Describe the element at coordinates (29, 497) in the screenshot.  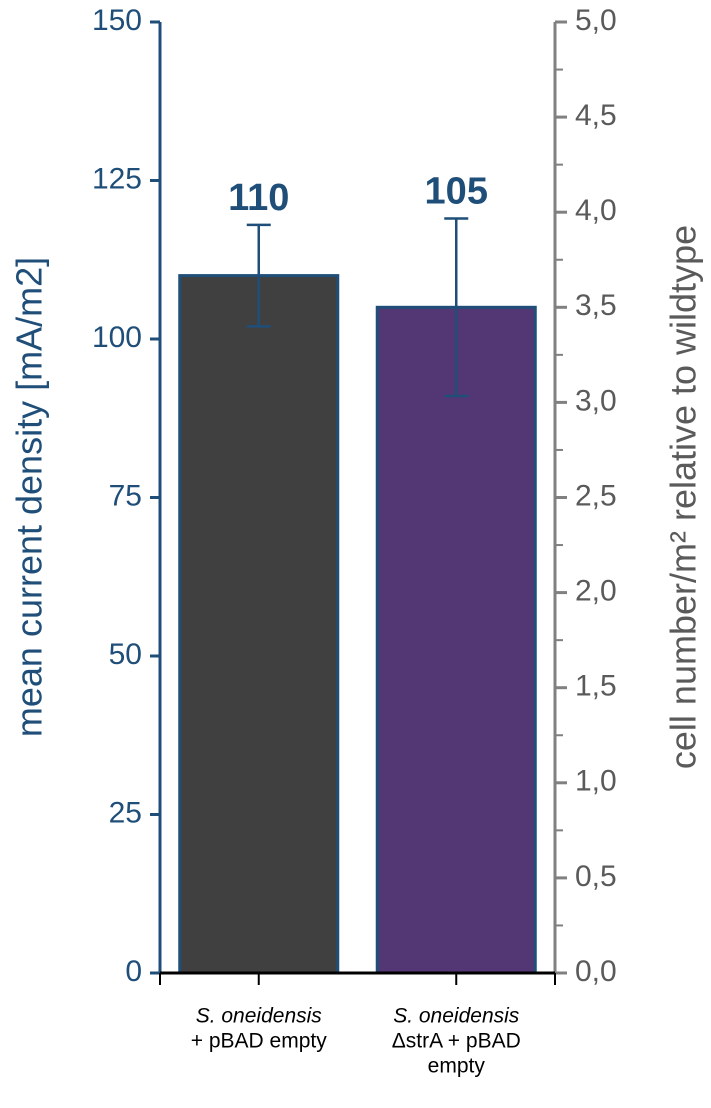
I see `y-axis-label: mean current density [mA/m2]` at that location.